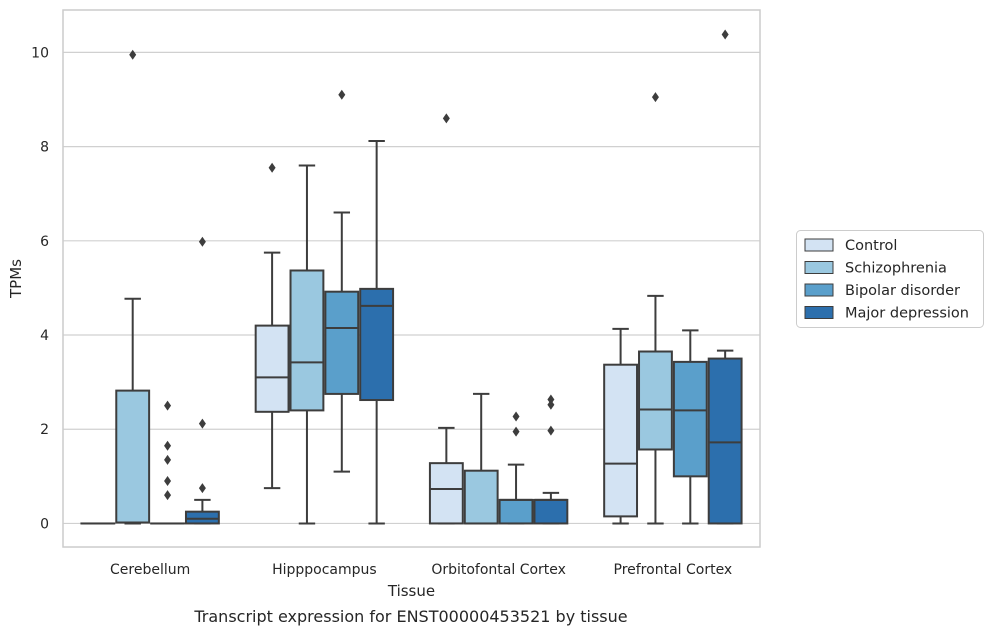  I want to click on x-tick-label: Hipppocampus, so click(324, 570).